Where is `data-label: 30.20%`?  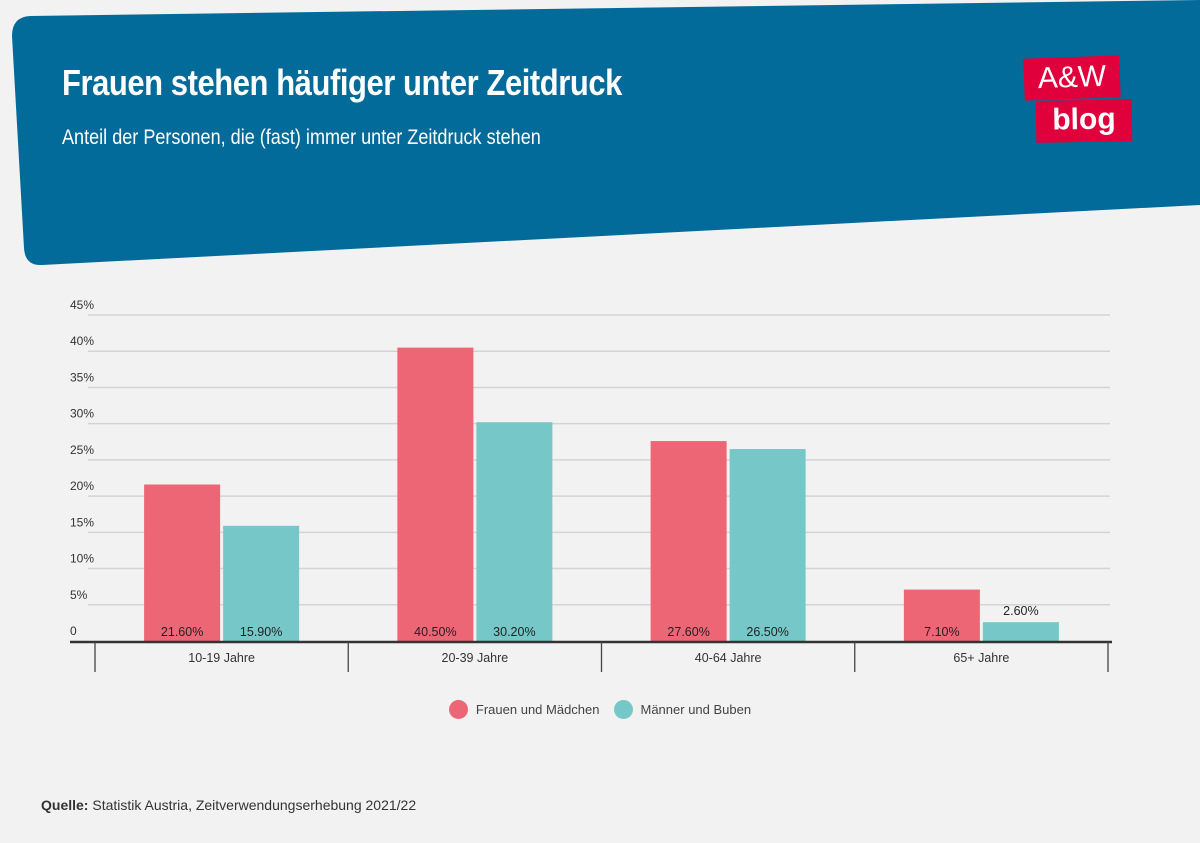 data-label: 30.20% is located at coordinates (514, 632).